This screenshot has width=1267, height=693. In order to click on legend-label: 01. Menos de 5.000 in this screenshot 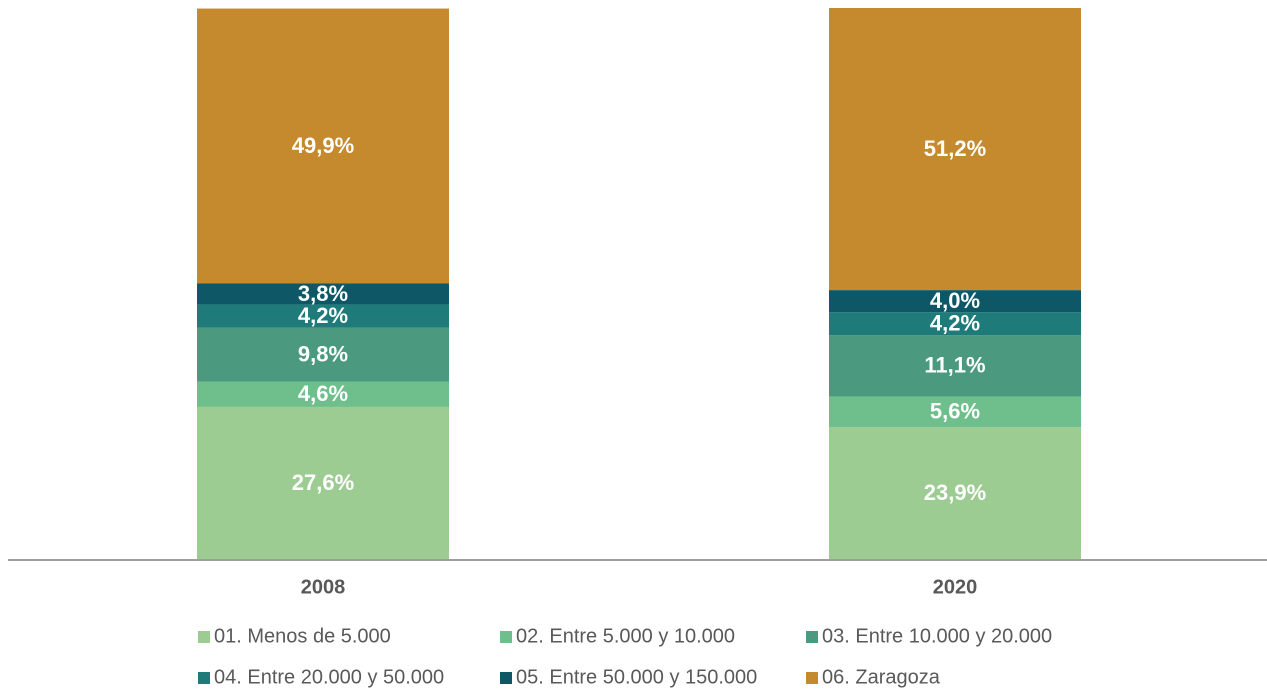, I will do `click(302, 636)`.